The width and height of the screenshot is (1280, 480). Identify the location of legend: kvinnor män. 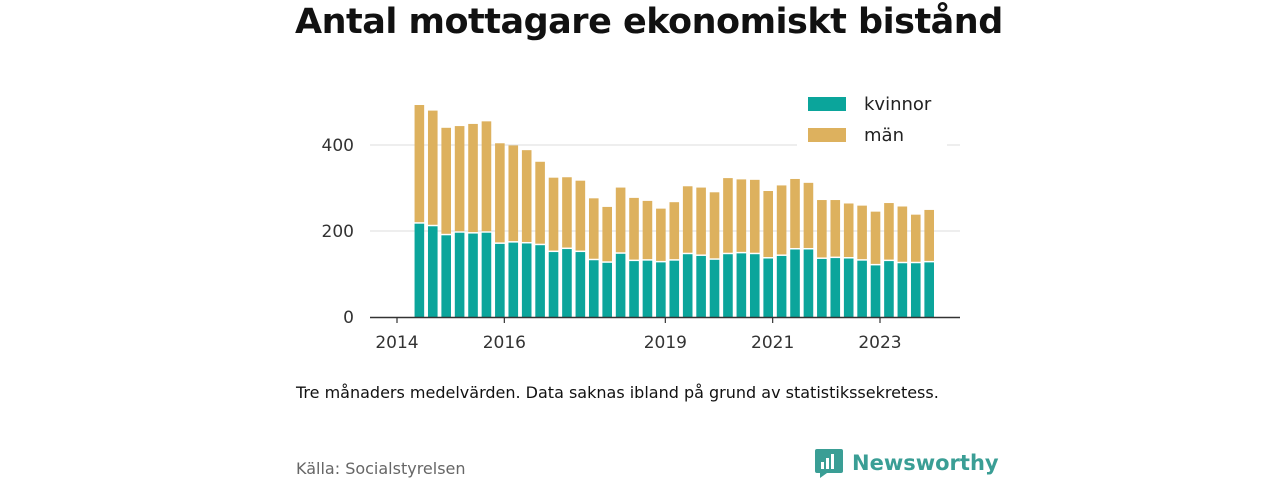
(872, 118).